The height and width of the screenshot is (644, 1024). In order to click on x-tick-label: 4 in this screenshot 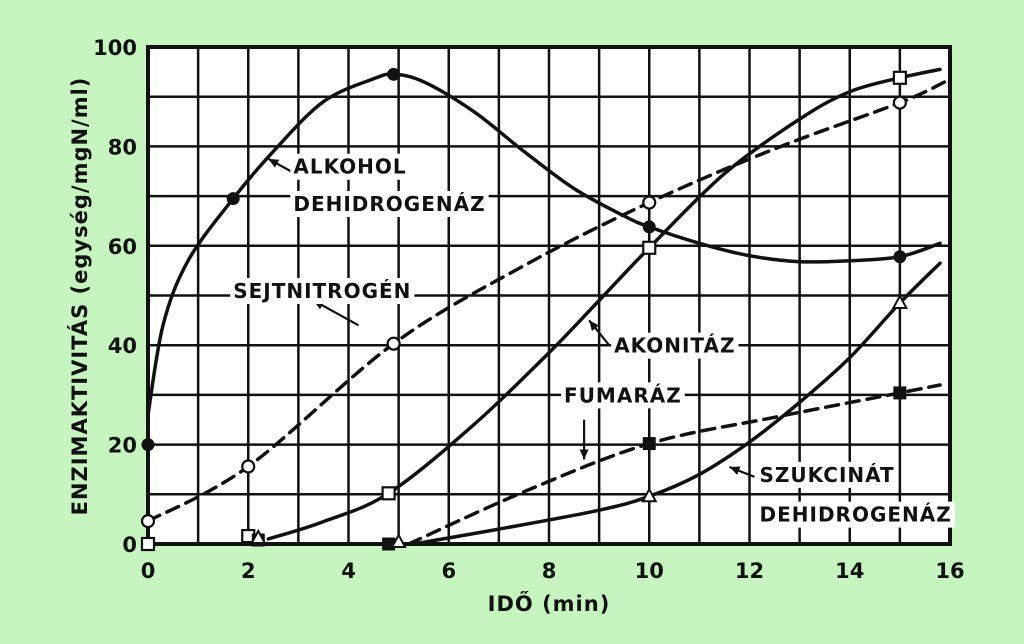, I will do `click(348, 571)`.